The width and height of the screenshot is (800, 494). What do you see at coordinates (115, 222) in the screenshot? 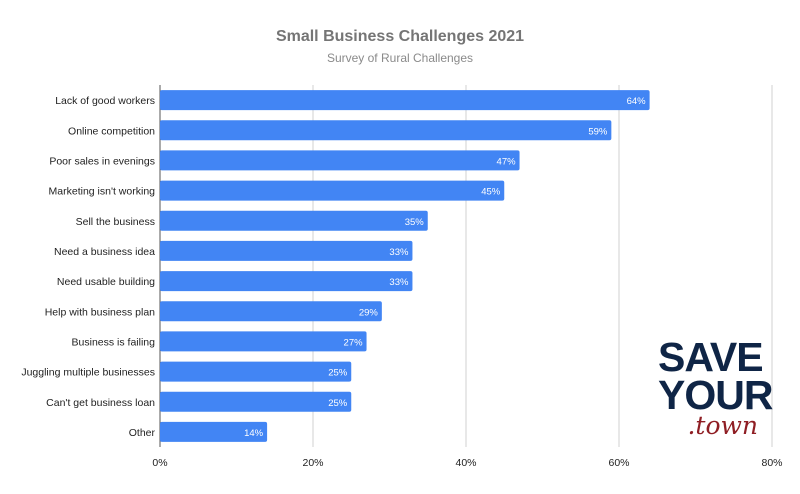
I see `category-label: Sell the business` at bounding box center [115, 222].